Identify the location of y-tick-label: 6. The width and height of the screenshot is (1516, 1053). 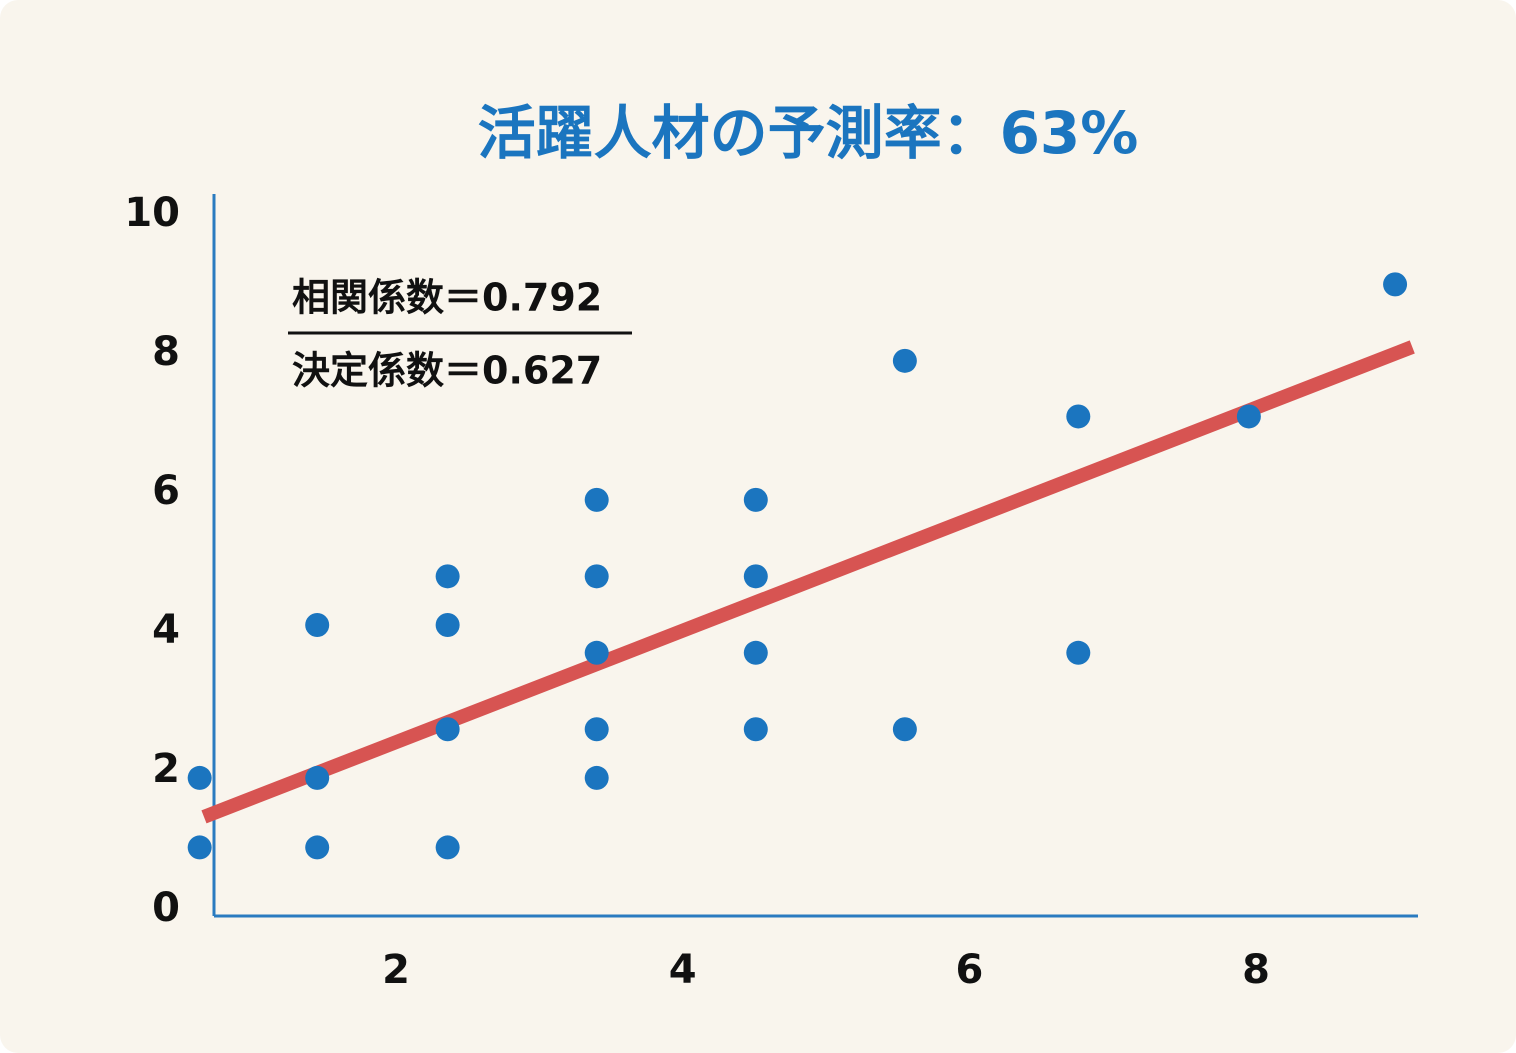
(166, 491).